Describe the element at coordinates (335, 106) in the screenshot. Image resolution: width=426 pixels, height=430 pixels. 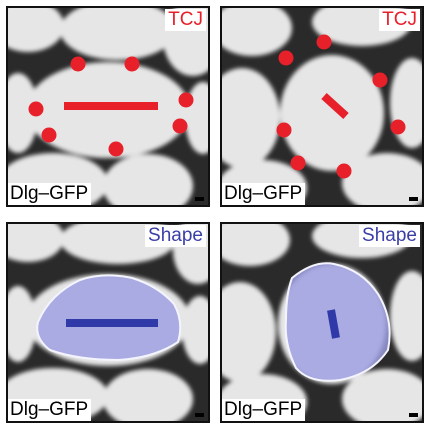
I see `tcj-axis-line` at that location.